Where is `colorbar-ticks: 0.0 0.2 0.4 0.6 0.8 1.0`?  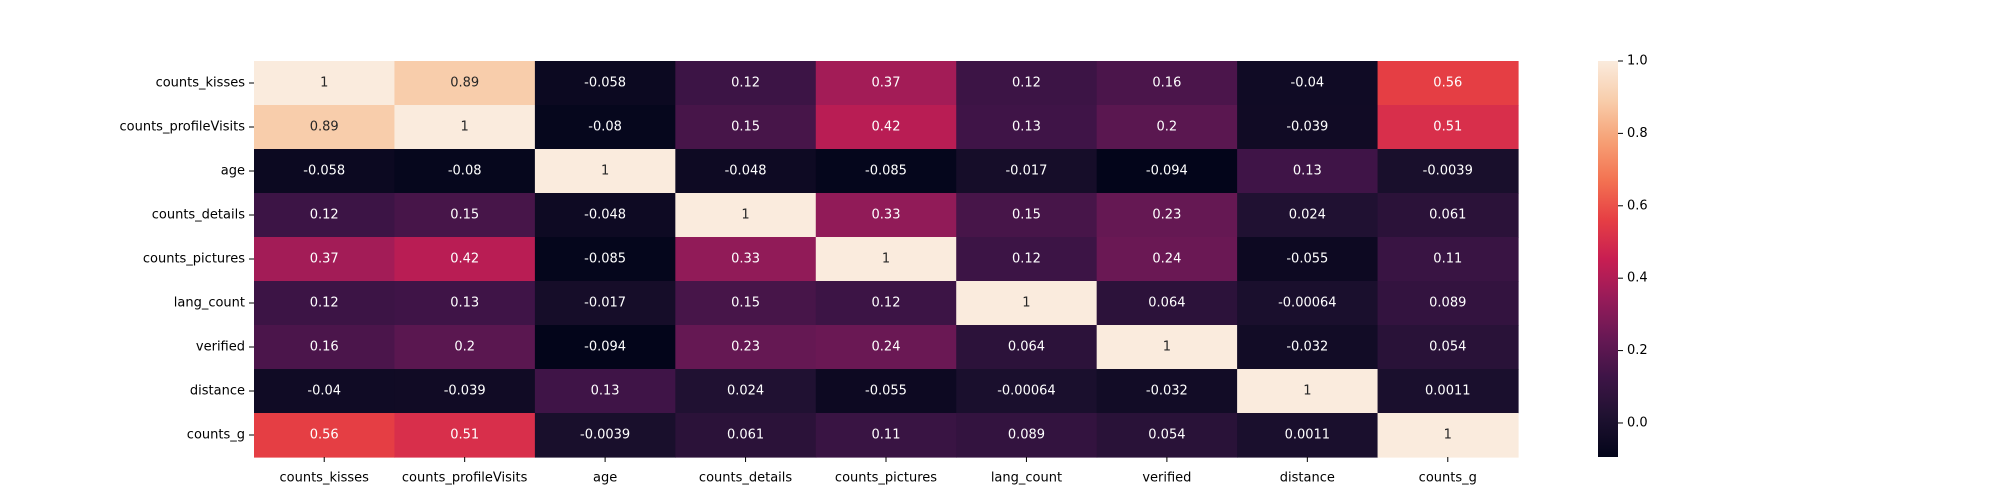
colorbar-ticks: 0.0 0.2 0.4 0.6 0.8 1.0 is located at coordinates (1633, 242).